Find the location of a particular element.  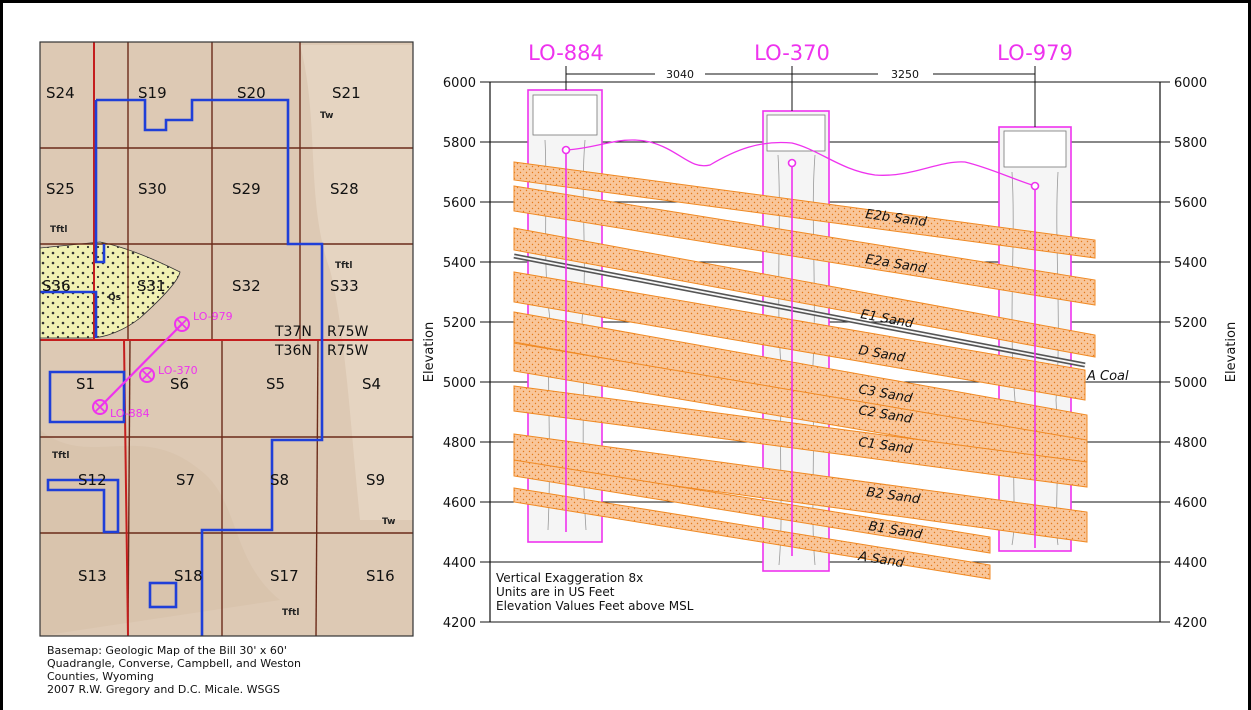

well-name-lo370: LO-370 is located at coordinates (792, 53).